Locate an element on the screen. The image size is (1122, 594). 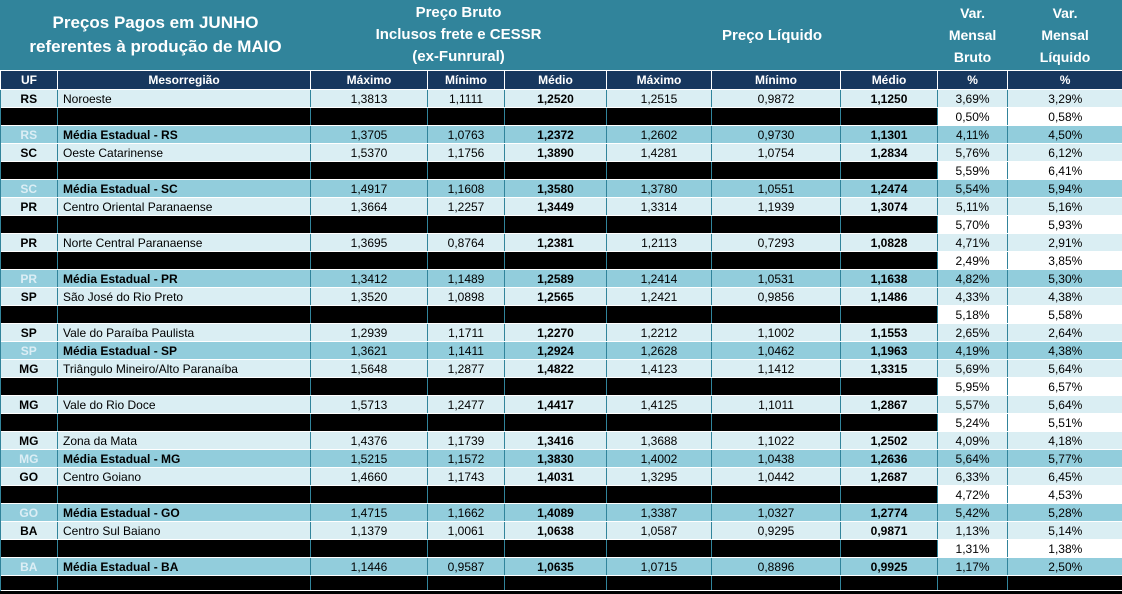
var-liquido-cell: 5,16% is located at coordinates (1064, 206).